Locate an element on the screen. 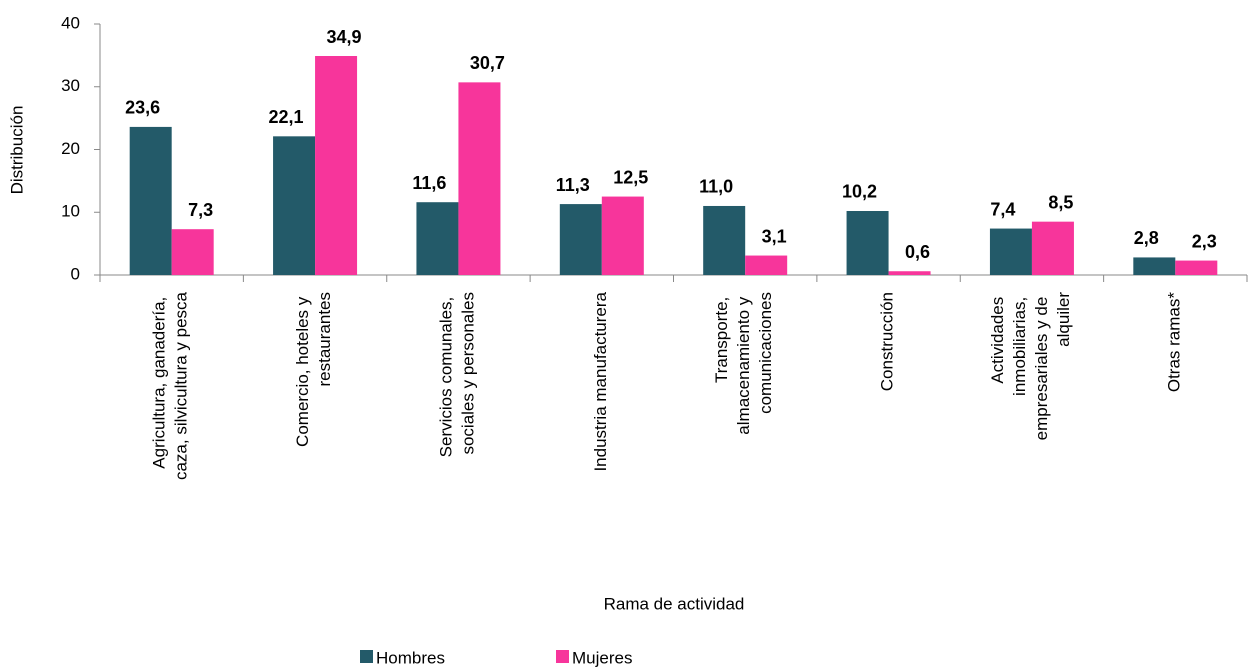  x-axis-title: Rama de actividad is located at coordinates (674, 603).